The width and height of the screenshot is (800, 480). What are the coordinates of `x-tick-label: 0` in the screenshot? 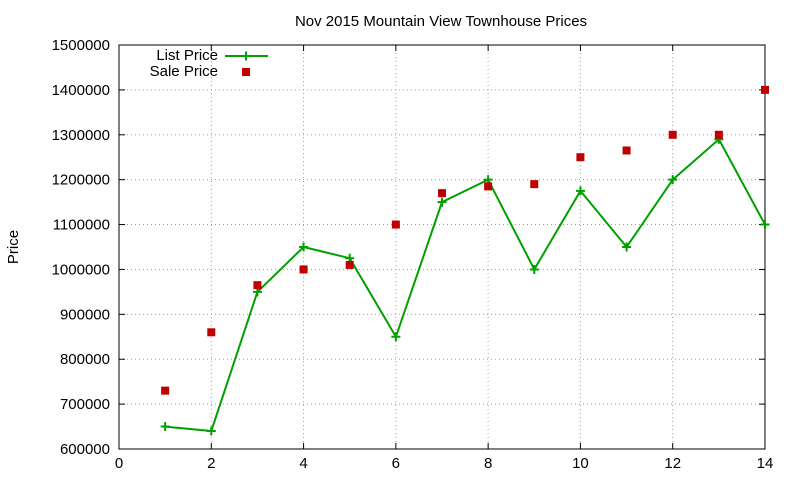 It's located at (119, 463).